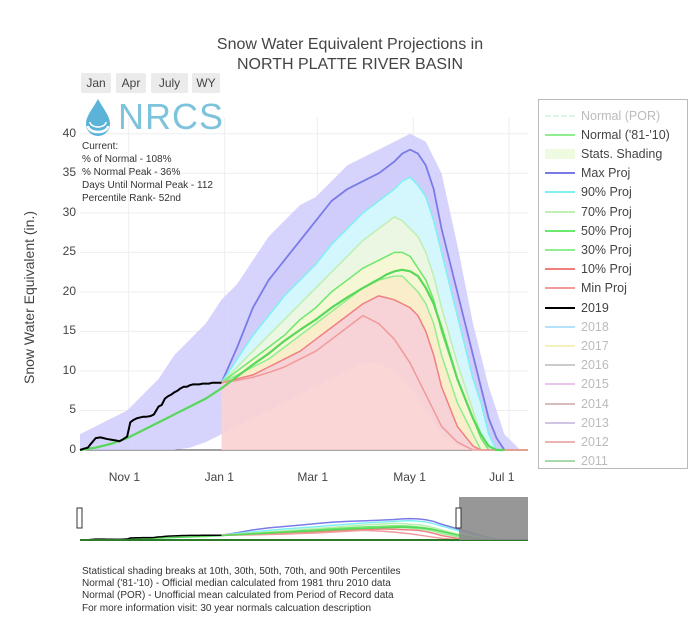 This screenshot has height=622, width=700. What do you see at coordinates (613, 365) in the screenshot?
I see `legend-item: 2016` at bounding box center [613, 365].